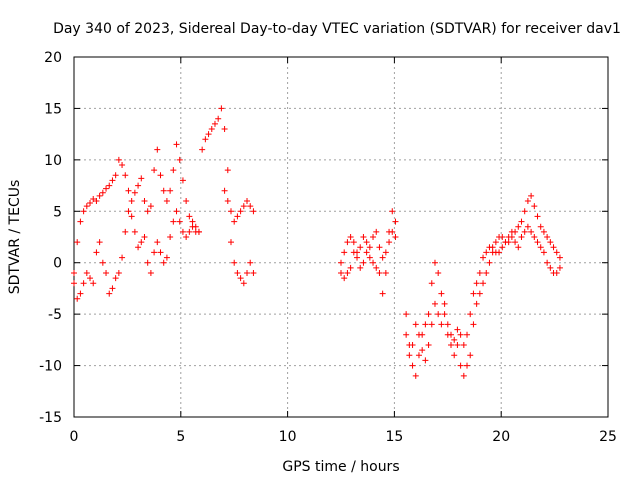 The image size is (640, 480). What do you see at coordinates (608, 437) in the screenshot?
I see `x-tick-label: 25` at bounding box center [608, 437].